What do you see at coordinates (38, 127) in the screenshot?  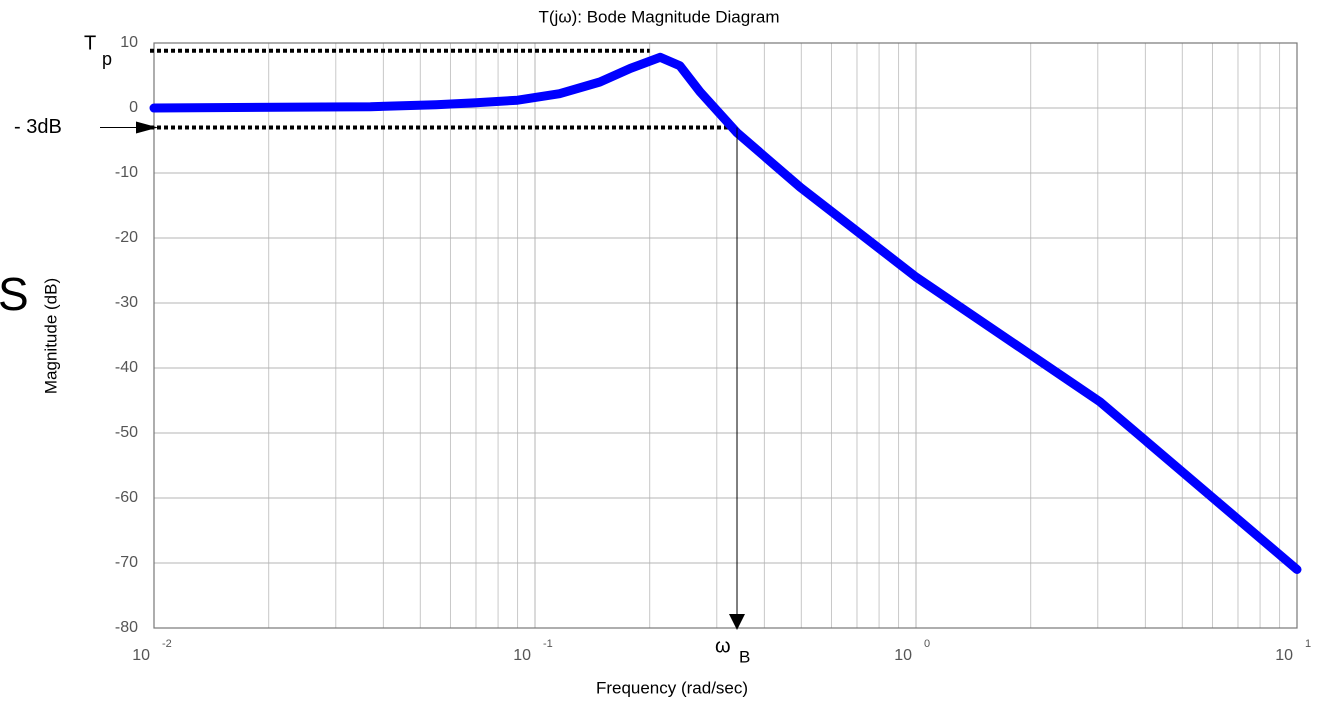 I see `reference-label: - 3dB` at bounding box center [38, 127].